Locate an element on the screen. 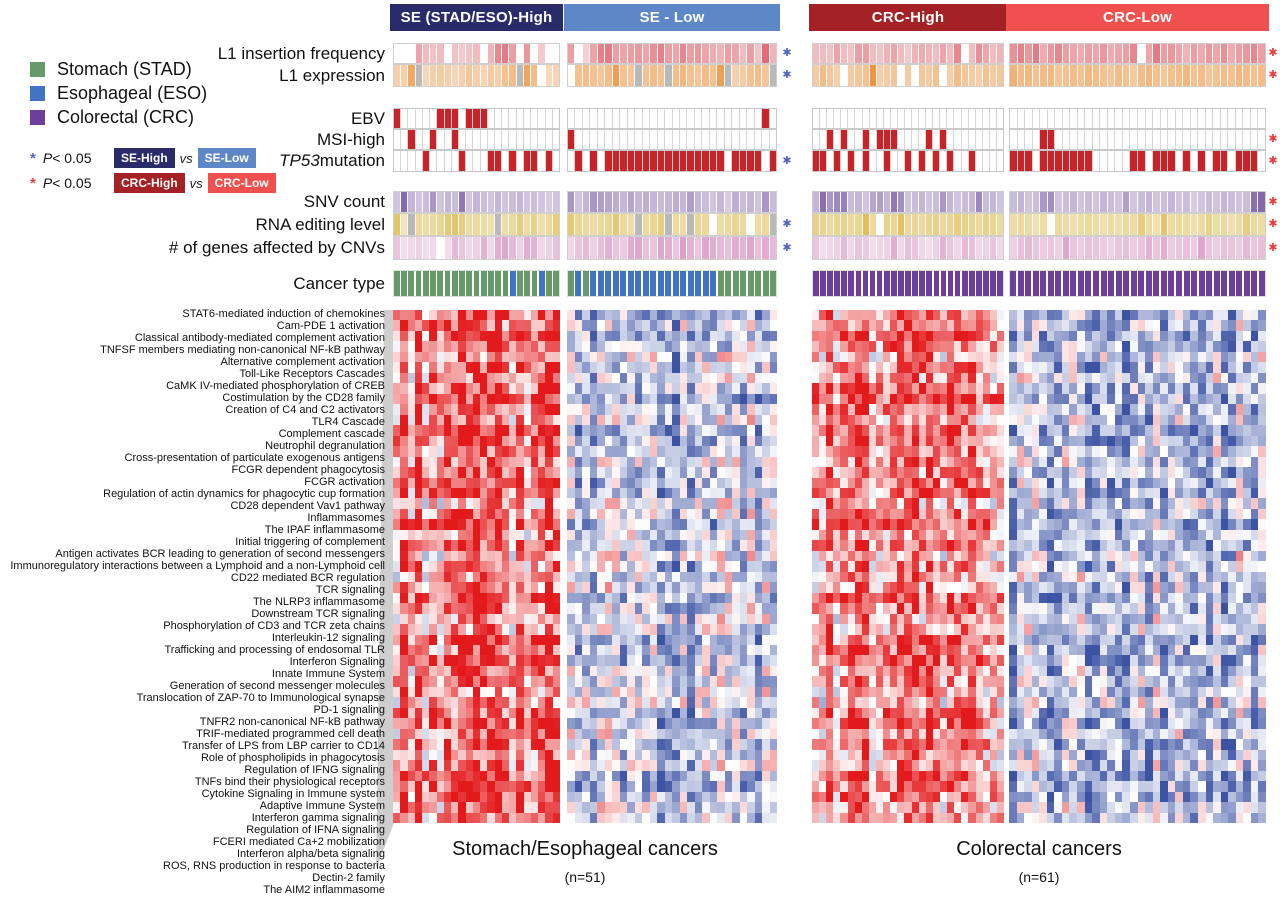 Image resolution: width=1280 pixels, height=898 pixels. pathway-label: Cam-PDE 1 activation is located at coordinates (330, 326).